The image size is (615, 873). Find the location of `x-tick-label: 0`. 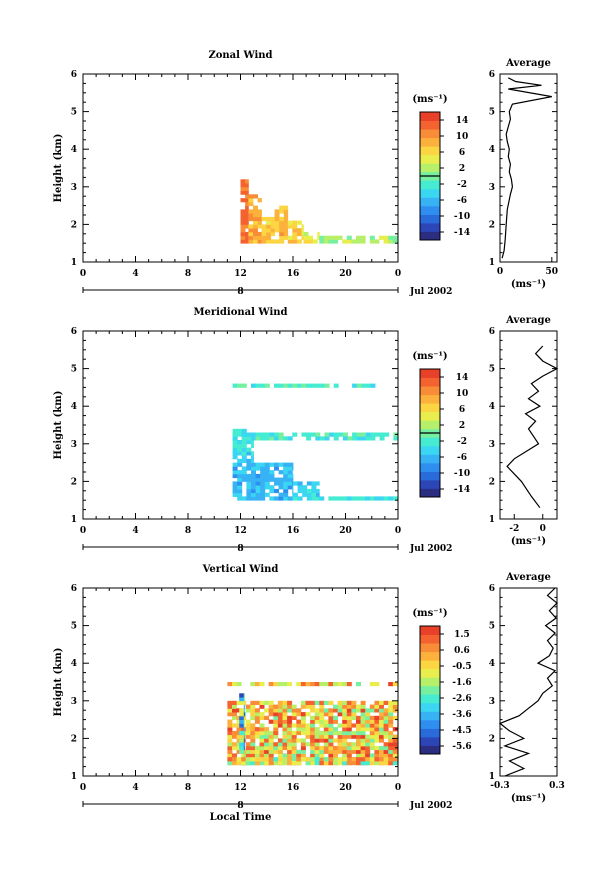

x-tick-label: 0 is located at coordinates (83, 788).